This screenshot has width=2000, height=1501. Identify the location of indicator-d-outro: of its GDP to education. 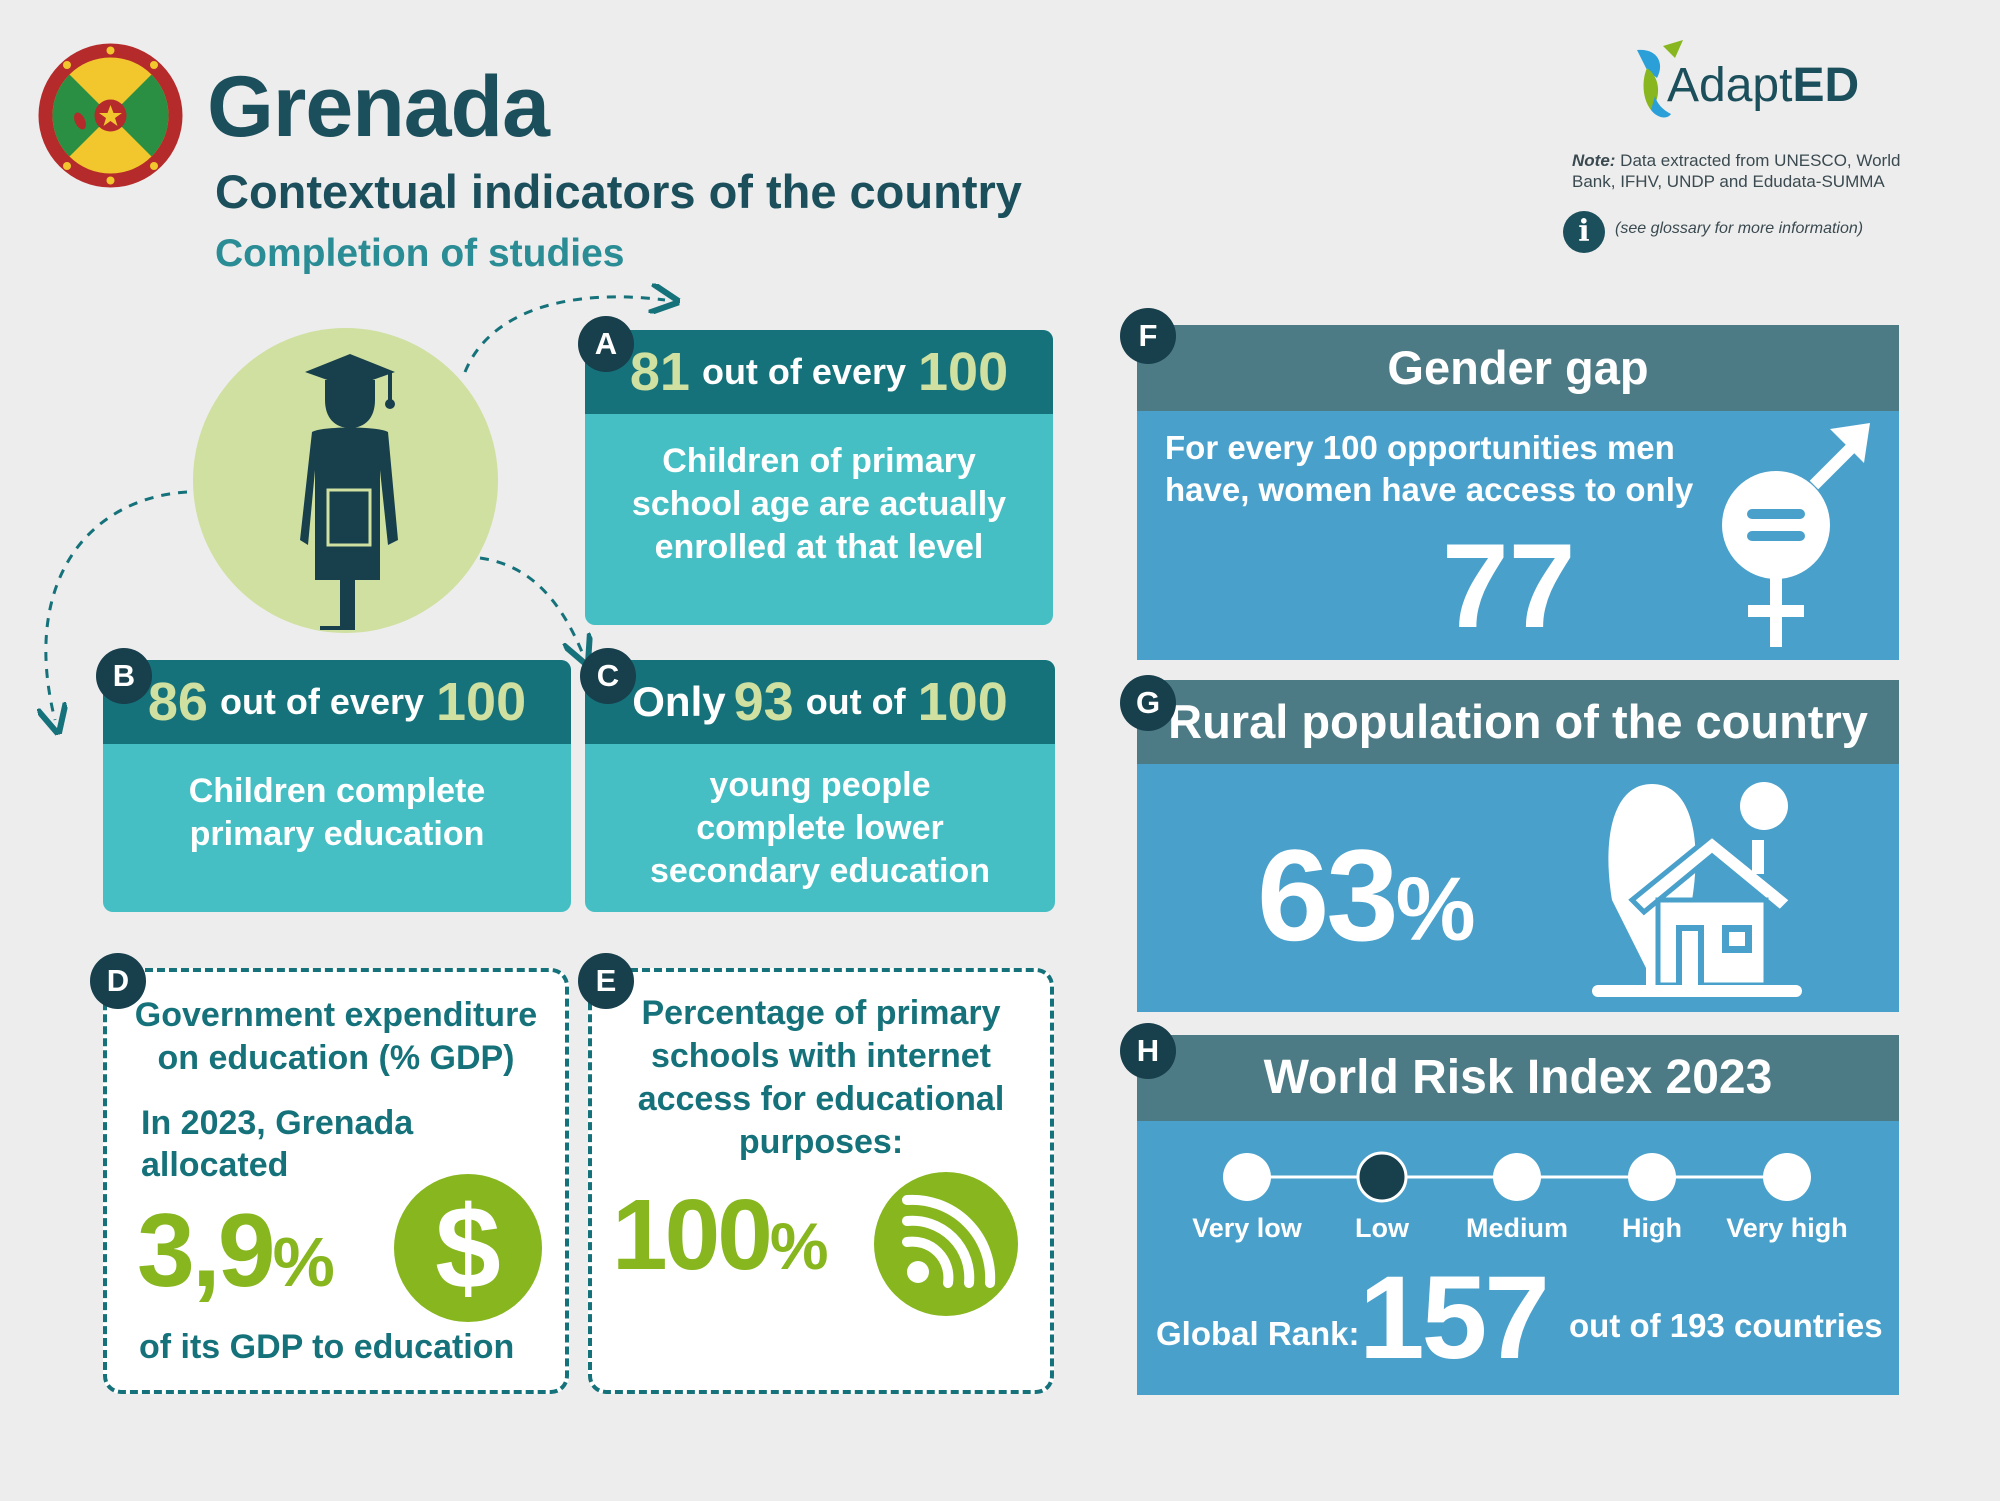
(327, 1347).